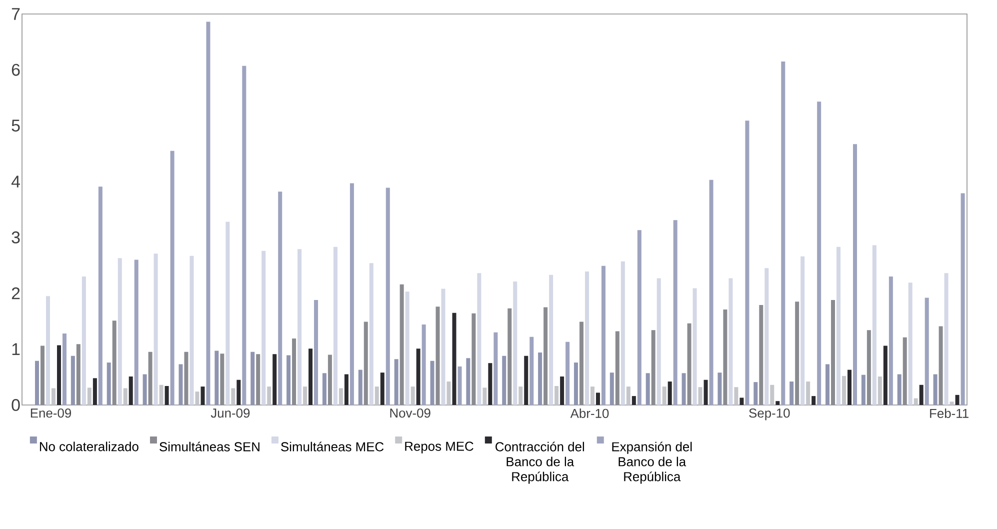 The width and height of the screenshot is (997, 529). What do you see at coordinates (230, 413) in the screenshot?
I see `x-tick-label: Jun-09` at bounding box center [230, 413].